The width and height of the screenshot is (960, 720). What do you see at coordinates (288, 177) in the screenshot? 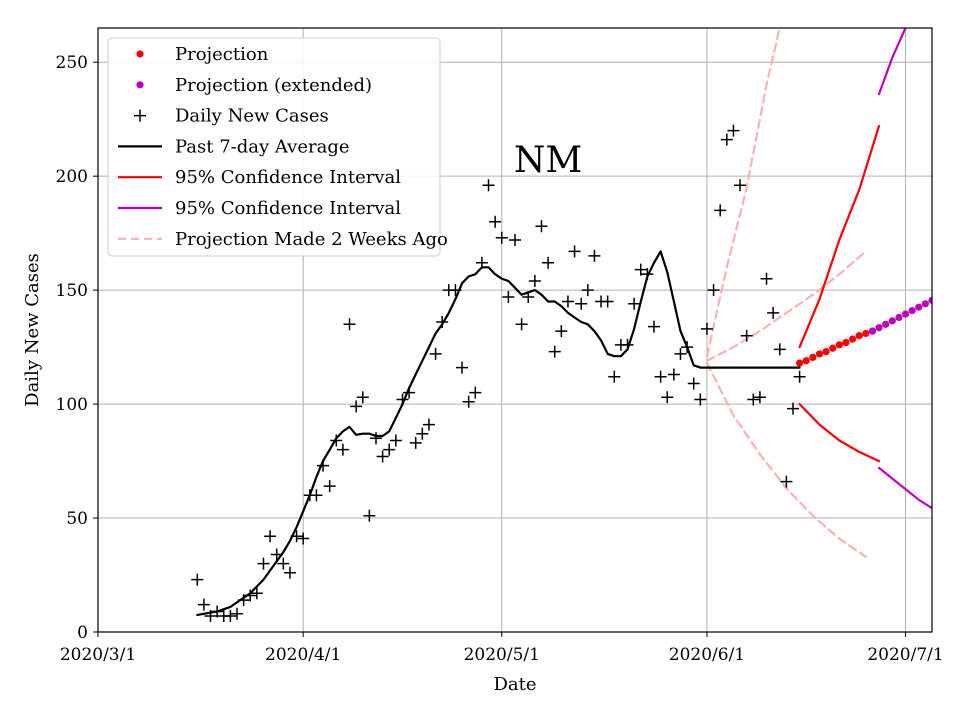
I see `legend-label-ci: 95% Confidence Interval` at bounding box center [288, 177].